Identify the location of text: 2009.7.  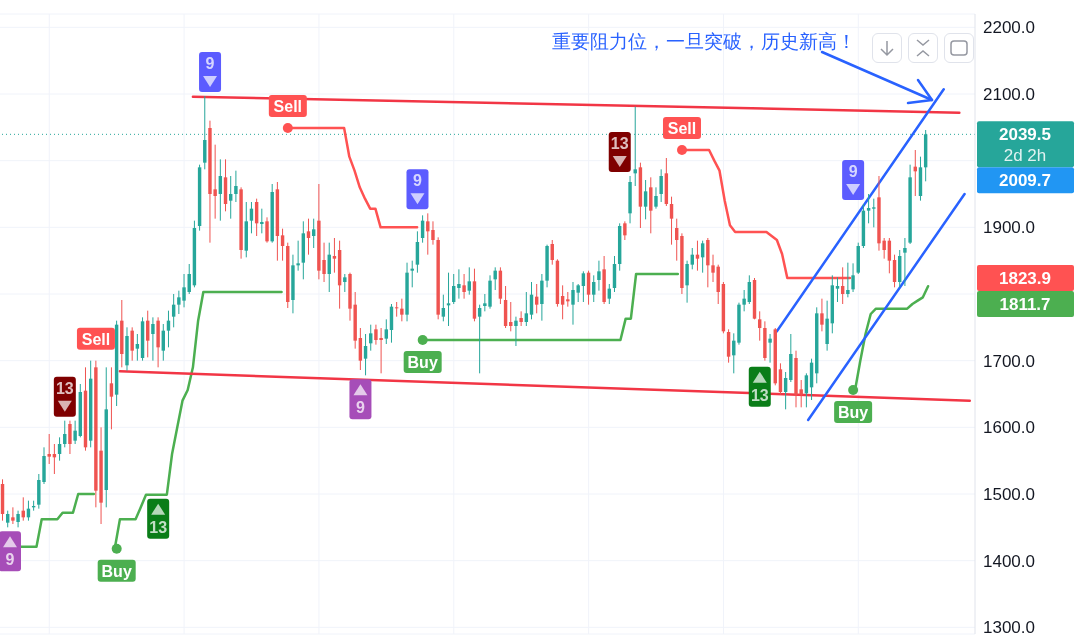
(1025, 181).